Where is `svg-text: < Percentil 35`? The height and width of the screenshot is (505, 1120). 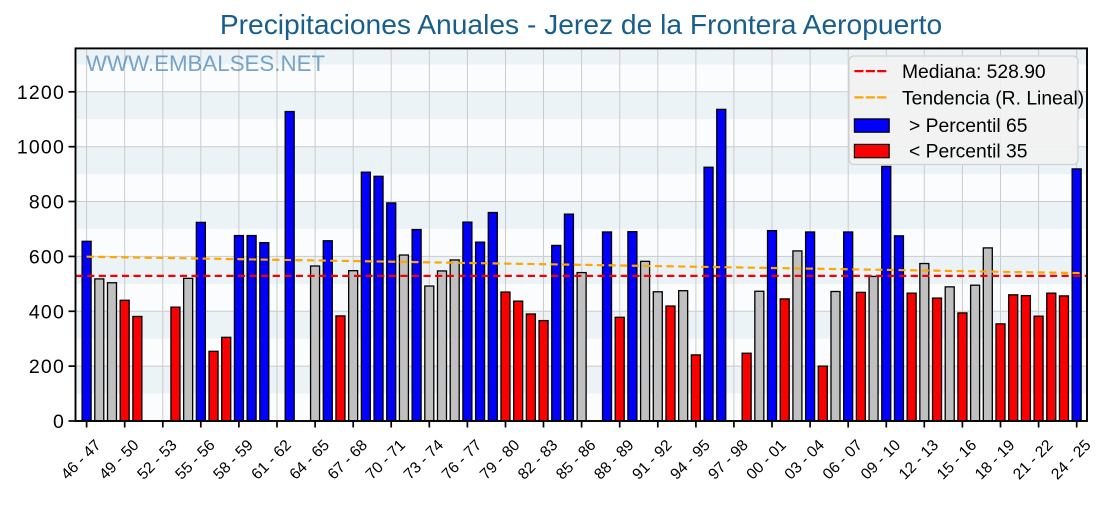 svg-text: < Percentil 35 is located at coordinates (968, 152).